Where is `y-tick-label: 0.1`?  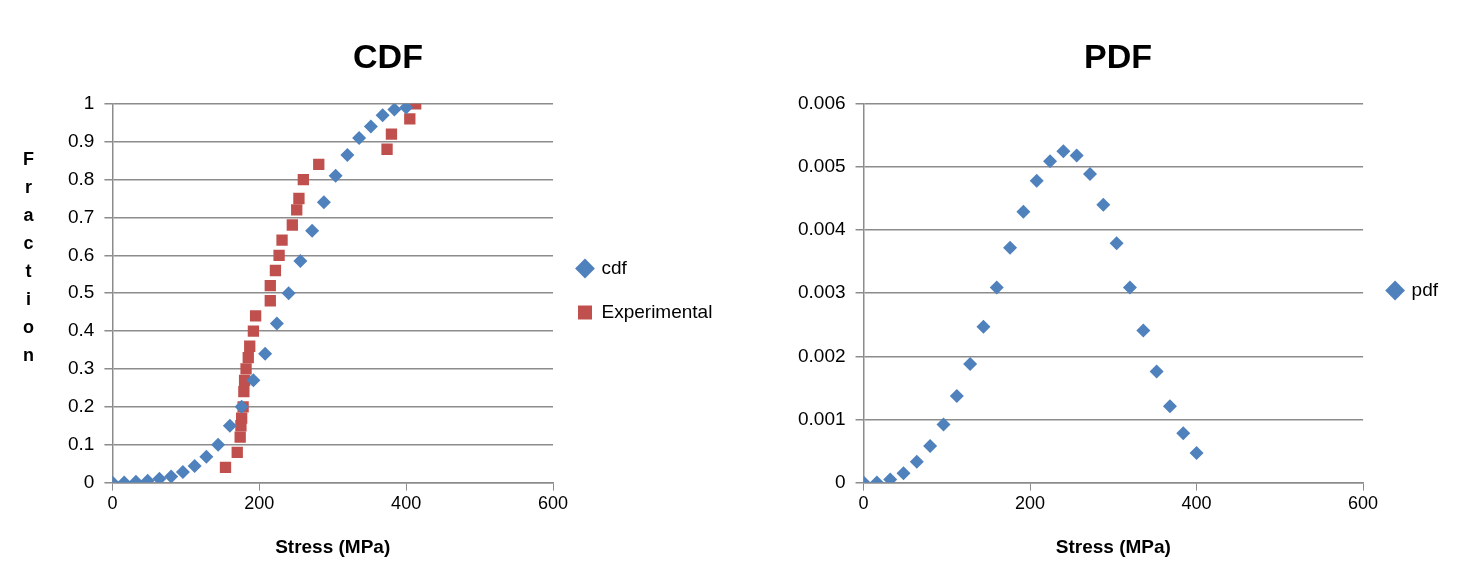
y-tick-label: 0.1 is located at coordinates (81, 443).